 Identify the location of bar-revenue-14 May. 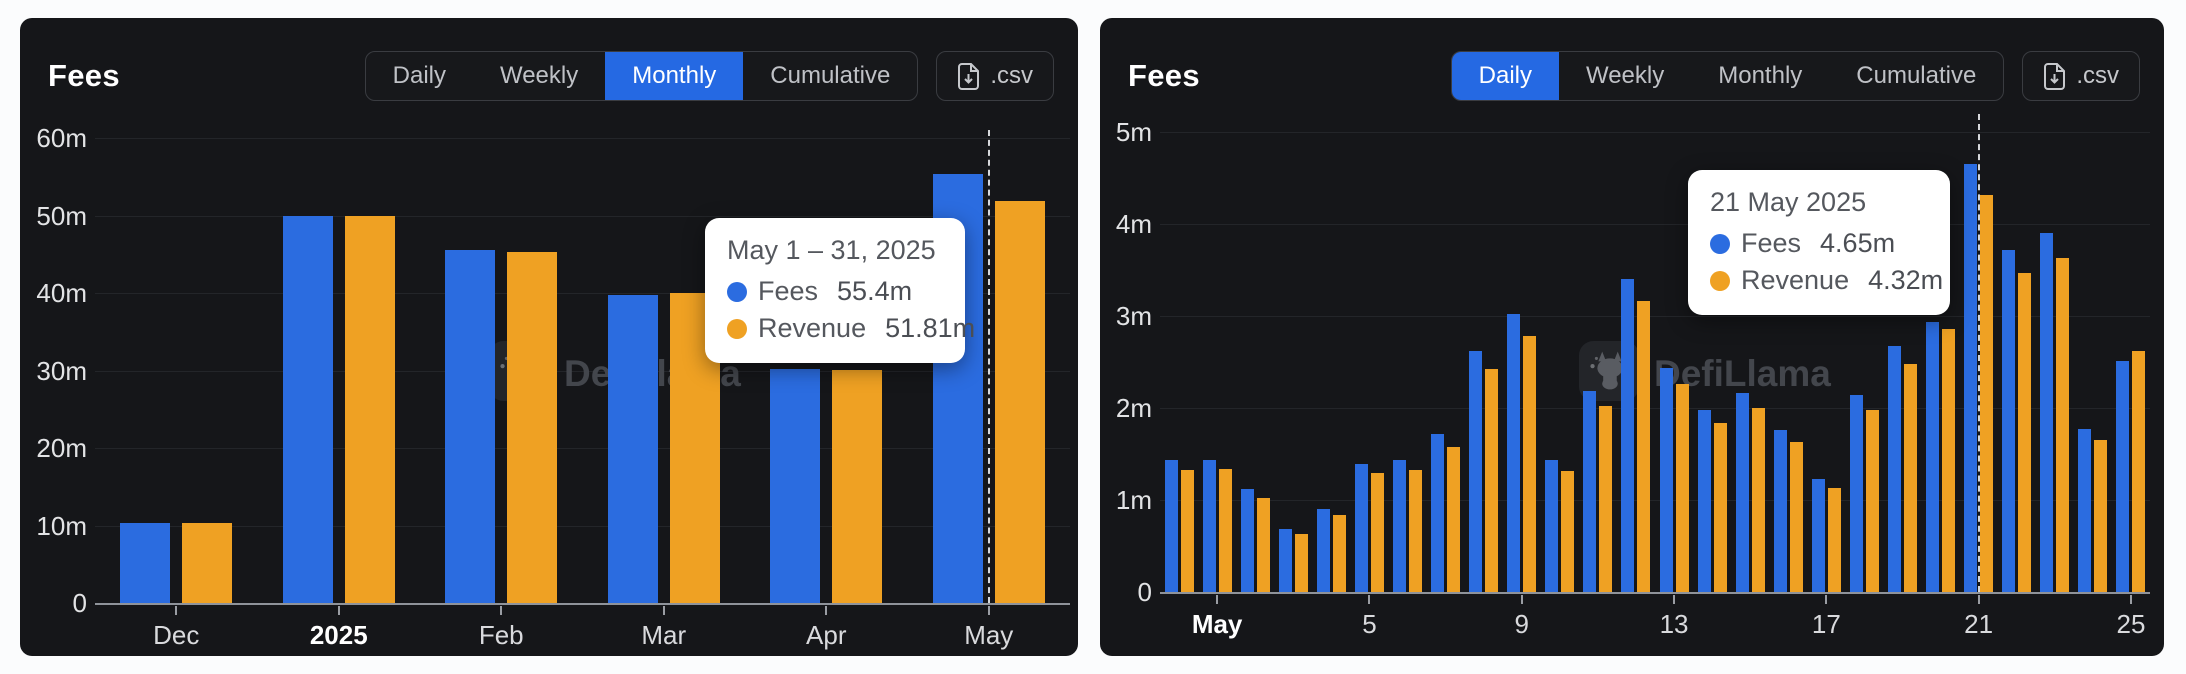
(1720, 507).